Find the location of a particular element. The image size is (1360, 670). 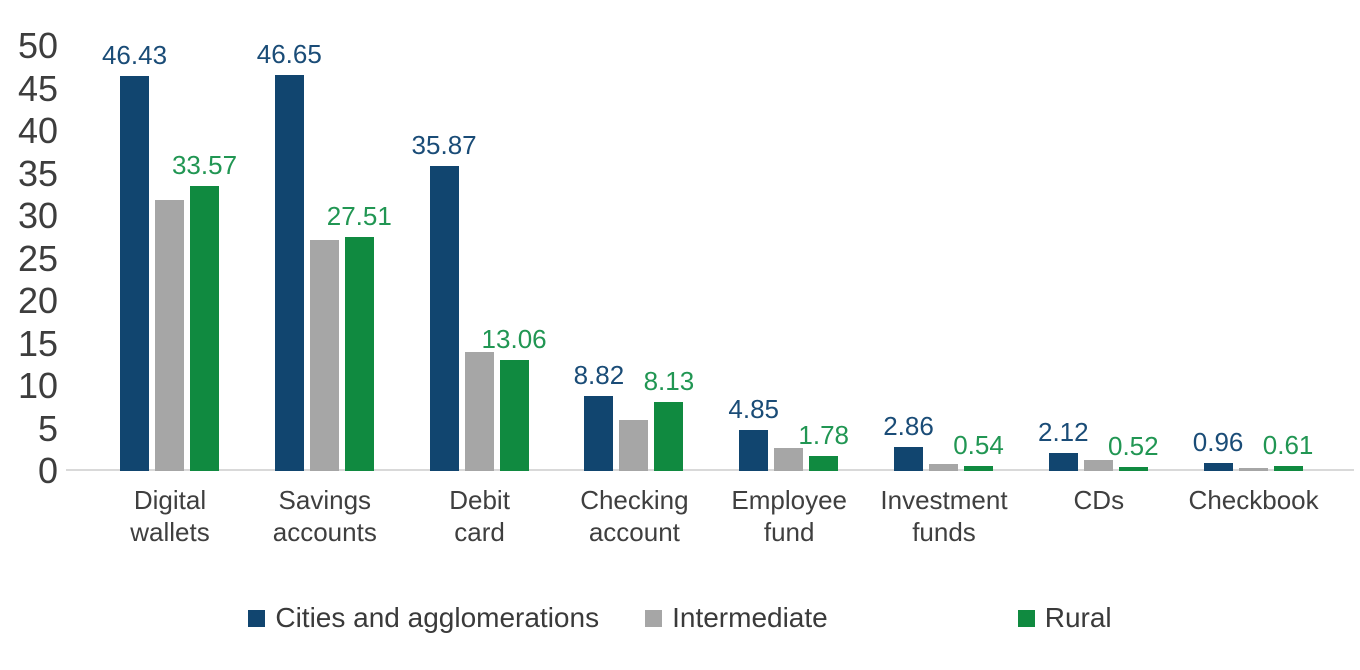

y-axis-tick-label: 30 is located at coordinates (37, 215).